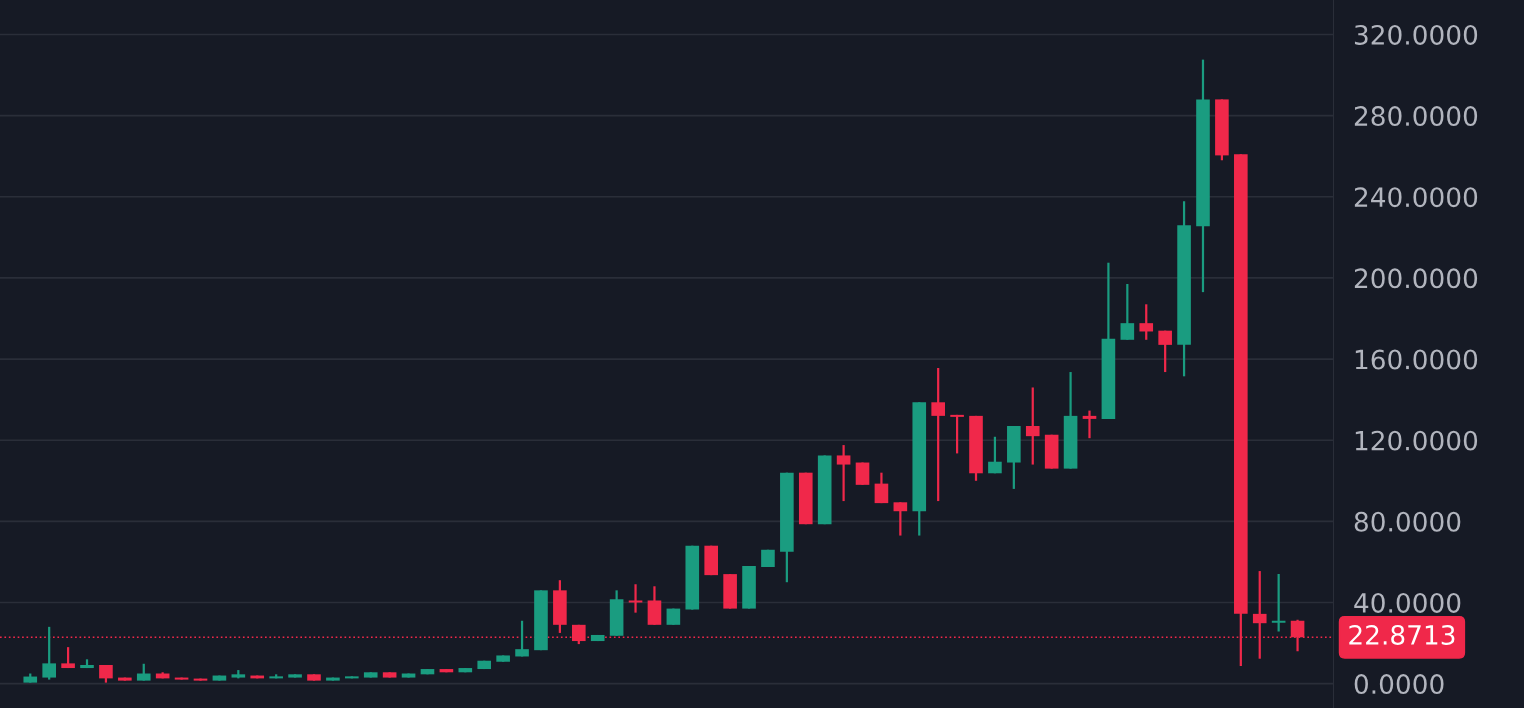 The width and height of the screenshot is (1524, 708). What do you see at coordinates (1407, 602) in the screenshot?
I see `y-tick-label: 40.0000` at bounding box center [1407, 602].